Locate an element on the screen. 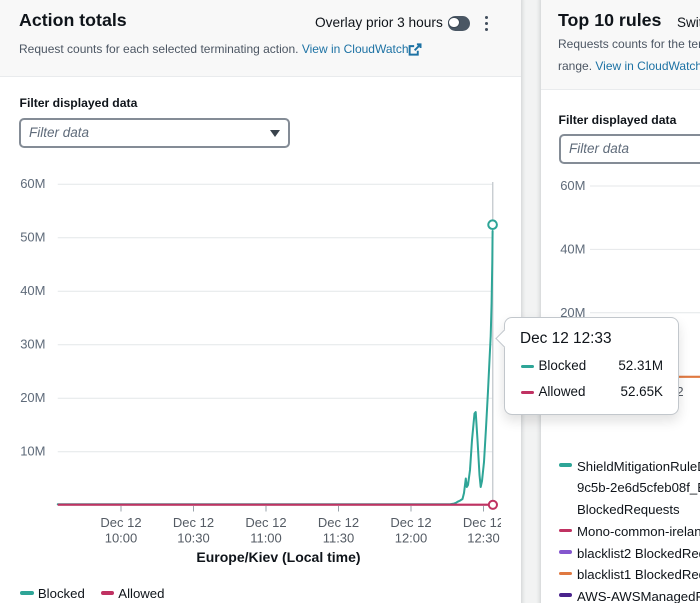 The image size is (700, 603). svg-text: 30M is located at coordinates (32, 344).